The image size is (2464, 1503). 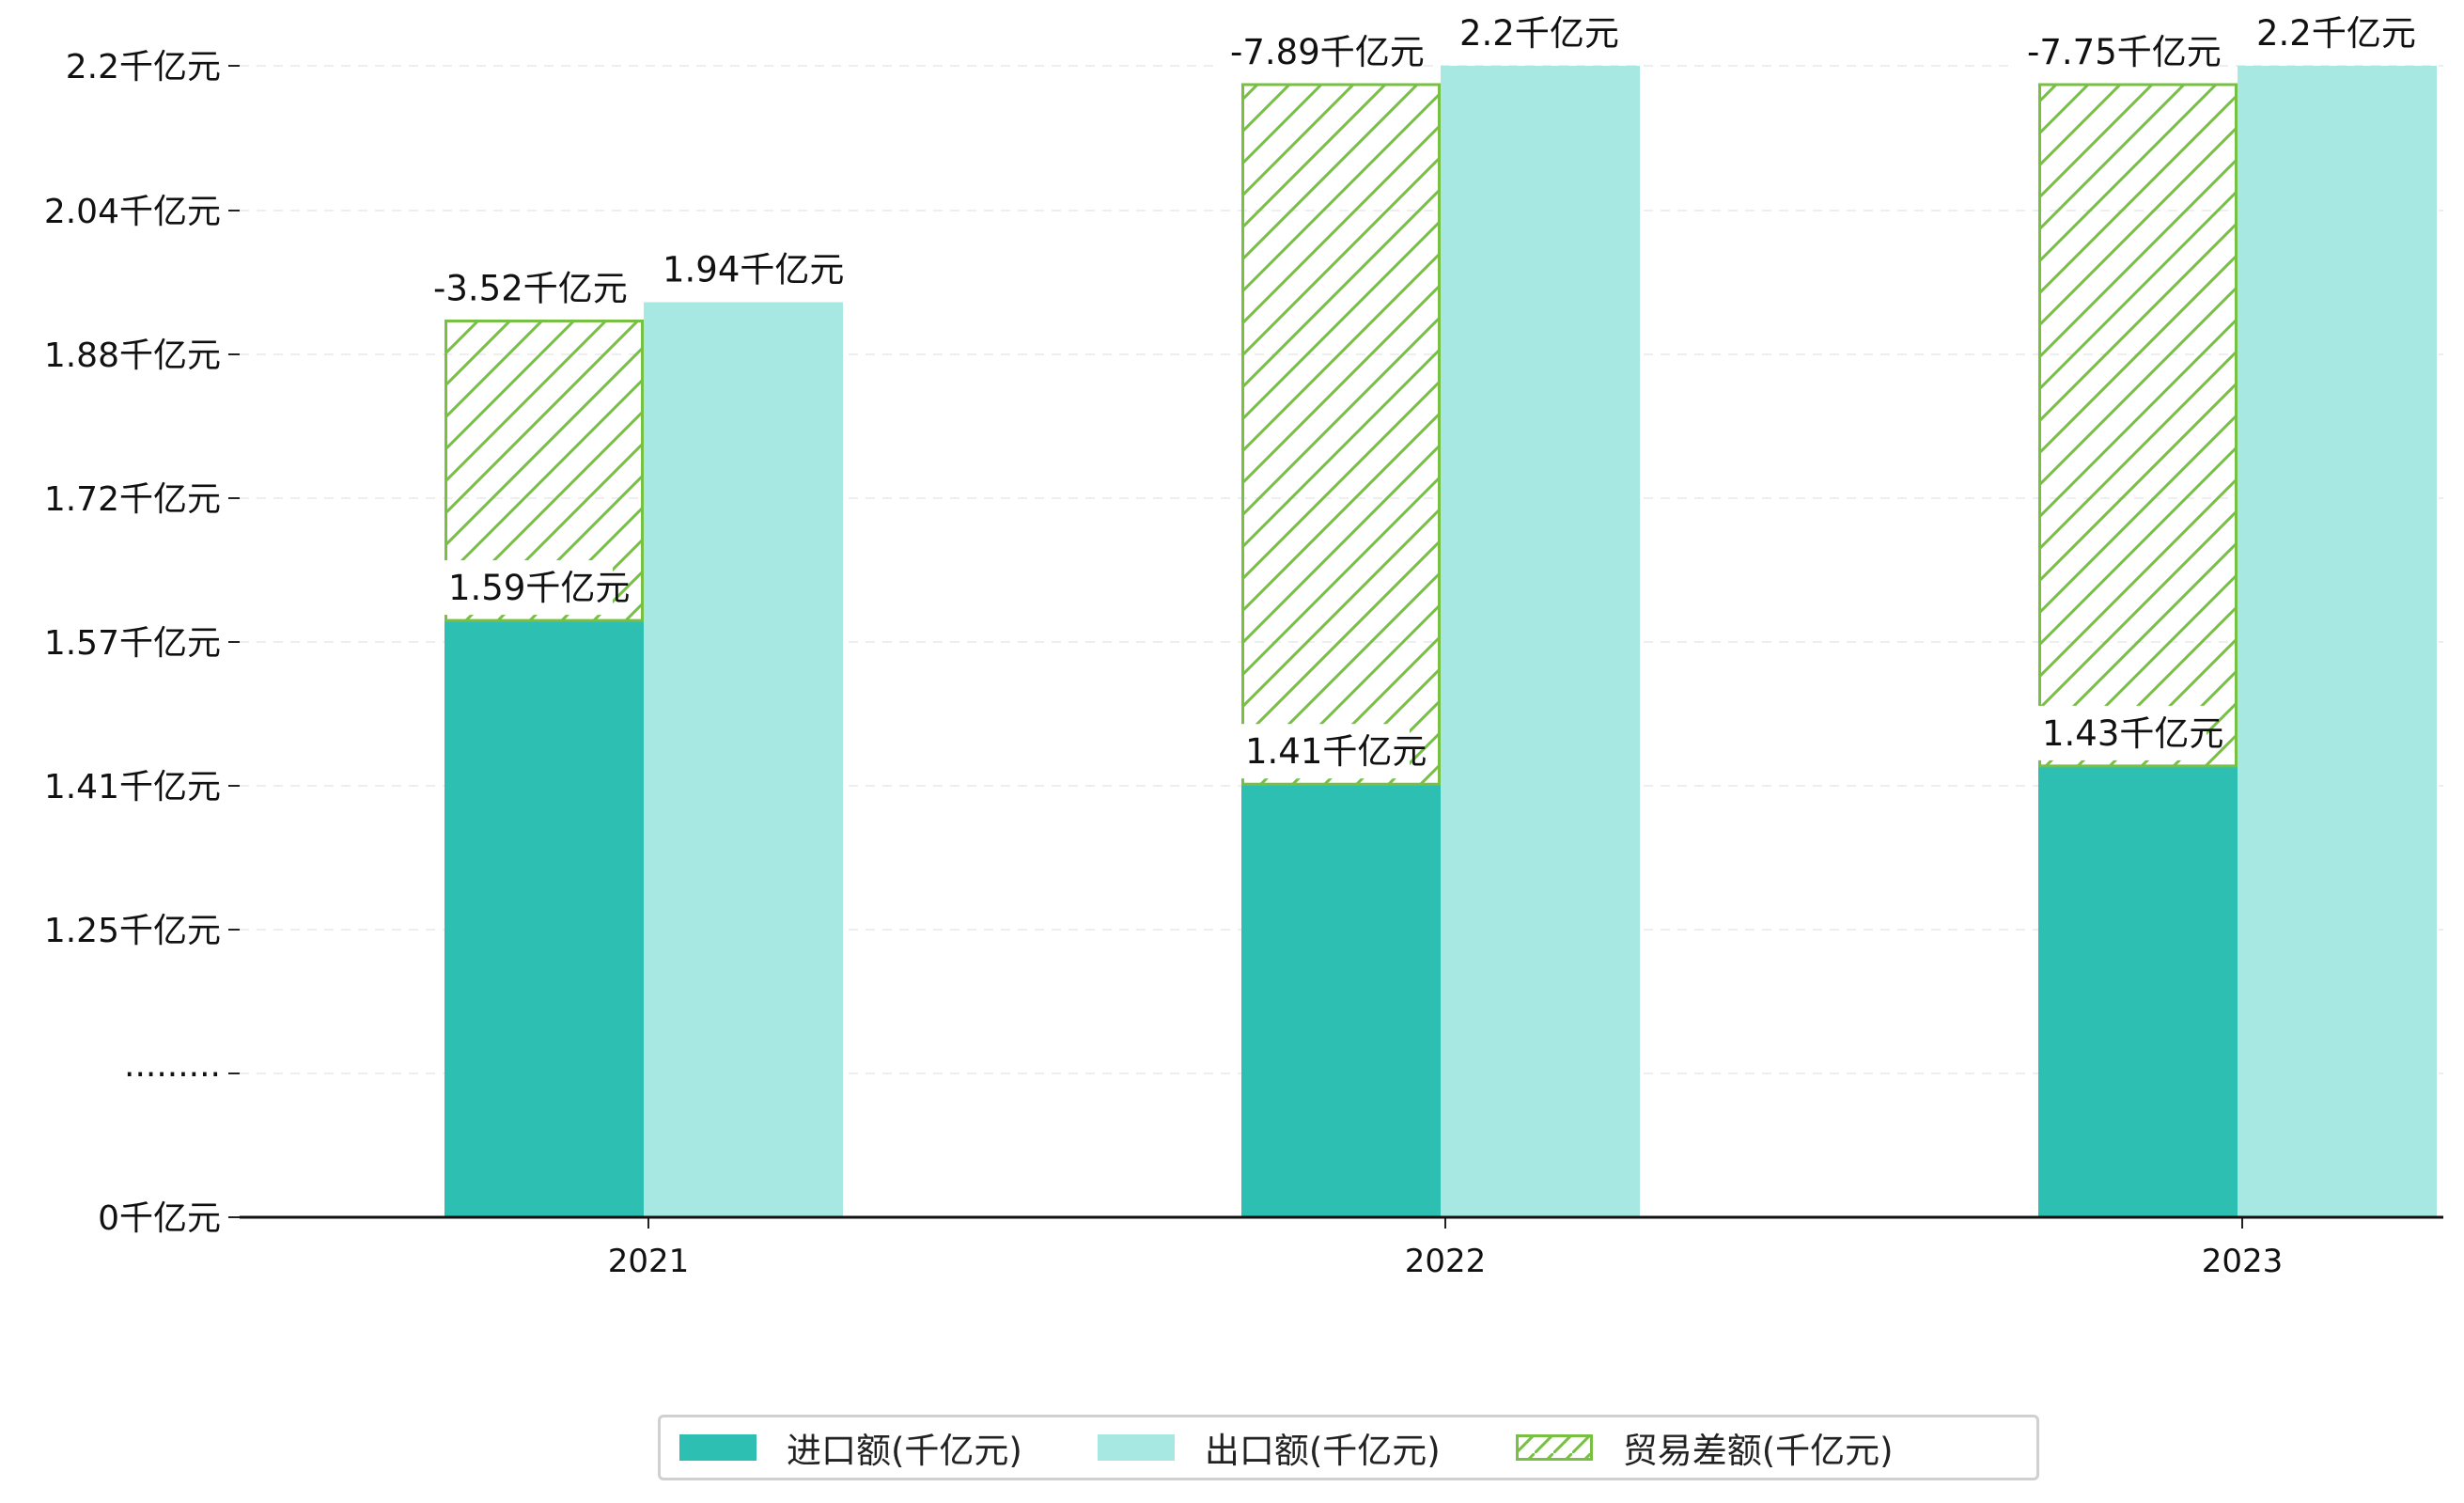 What do you see at coordinates (172, 1075) in the screenshot?
I see `y-tick-label: ·········` at bounding box center [172, 1075].